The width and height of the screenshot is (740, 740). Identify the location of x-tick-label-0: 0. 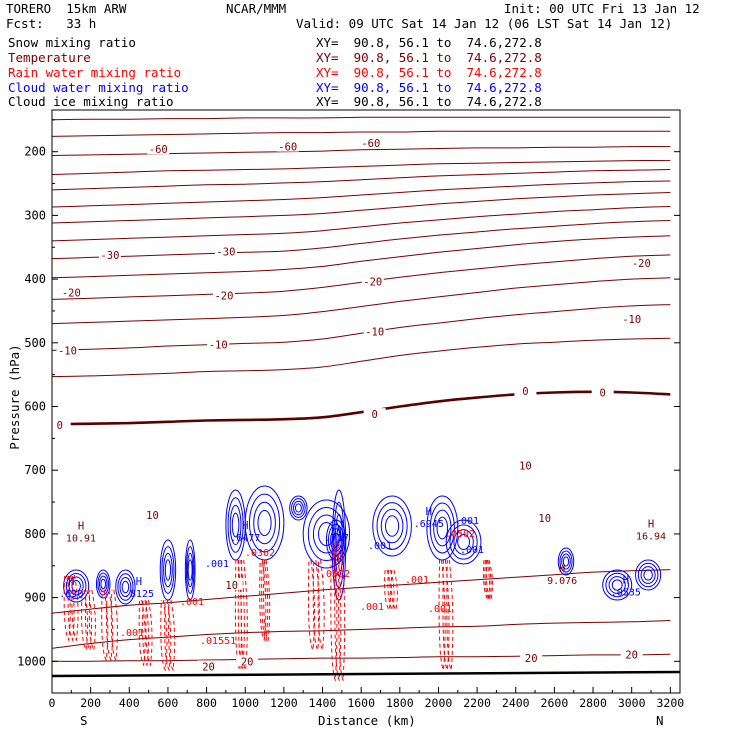
(52, 703).